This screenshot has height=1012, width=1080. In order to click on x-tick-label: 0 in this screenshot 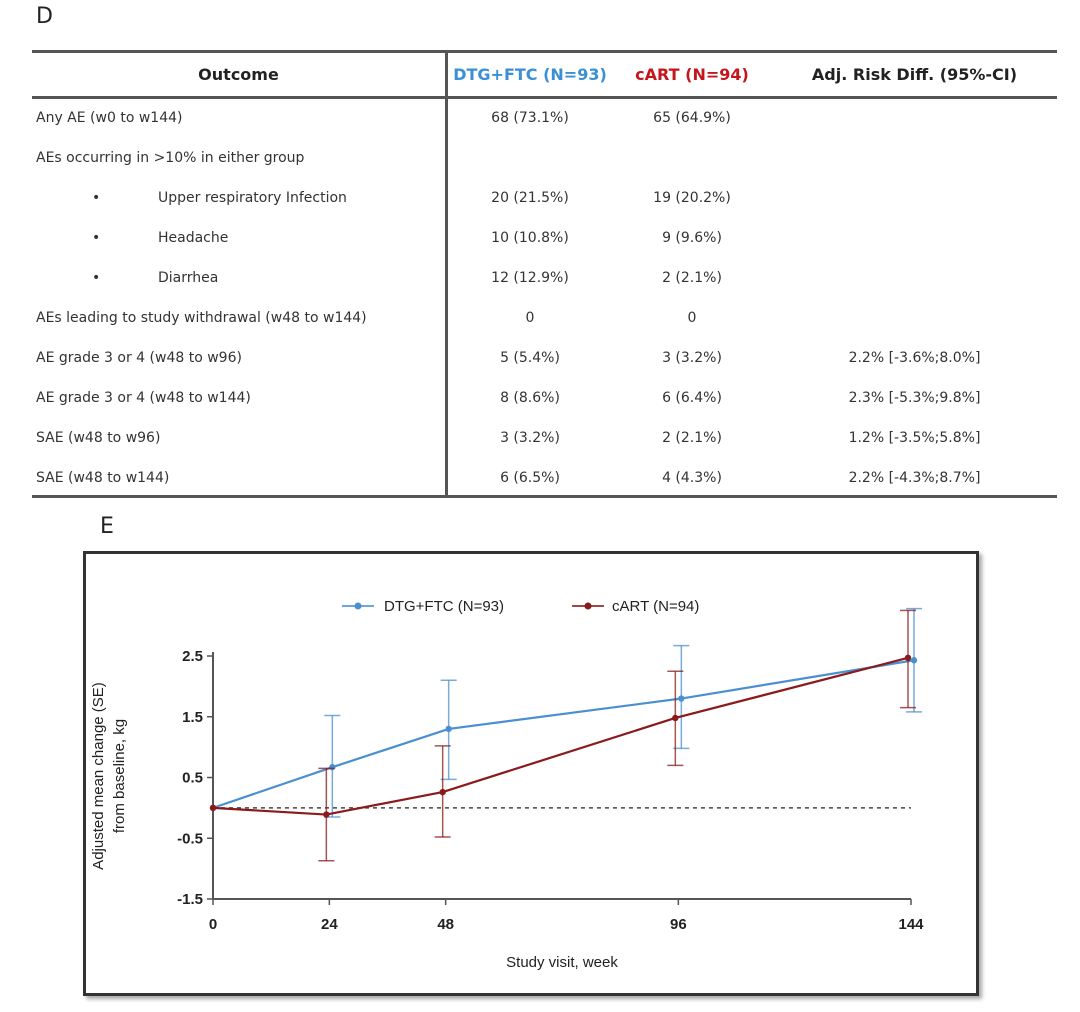, I will do `click(213, 924)`.